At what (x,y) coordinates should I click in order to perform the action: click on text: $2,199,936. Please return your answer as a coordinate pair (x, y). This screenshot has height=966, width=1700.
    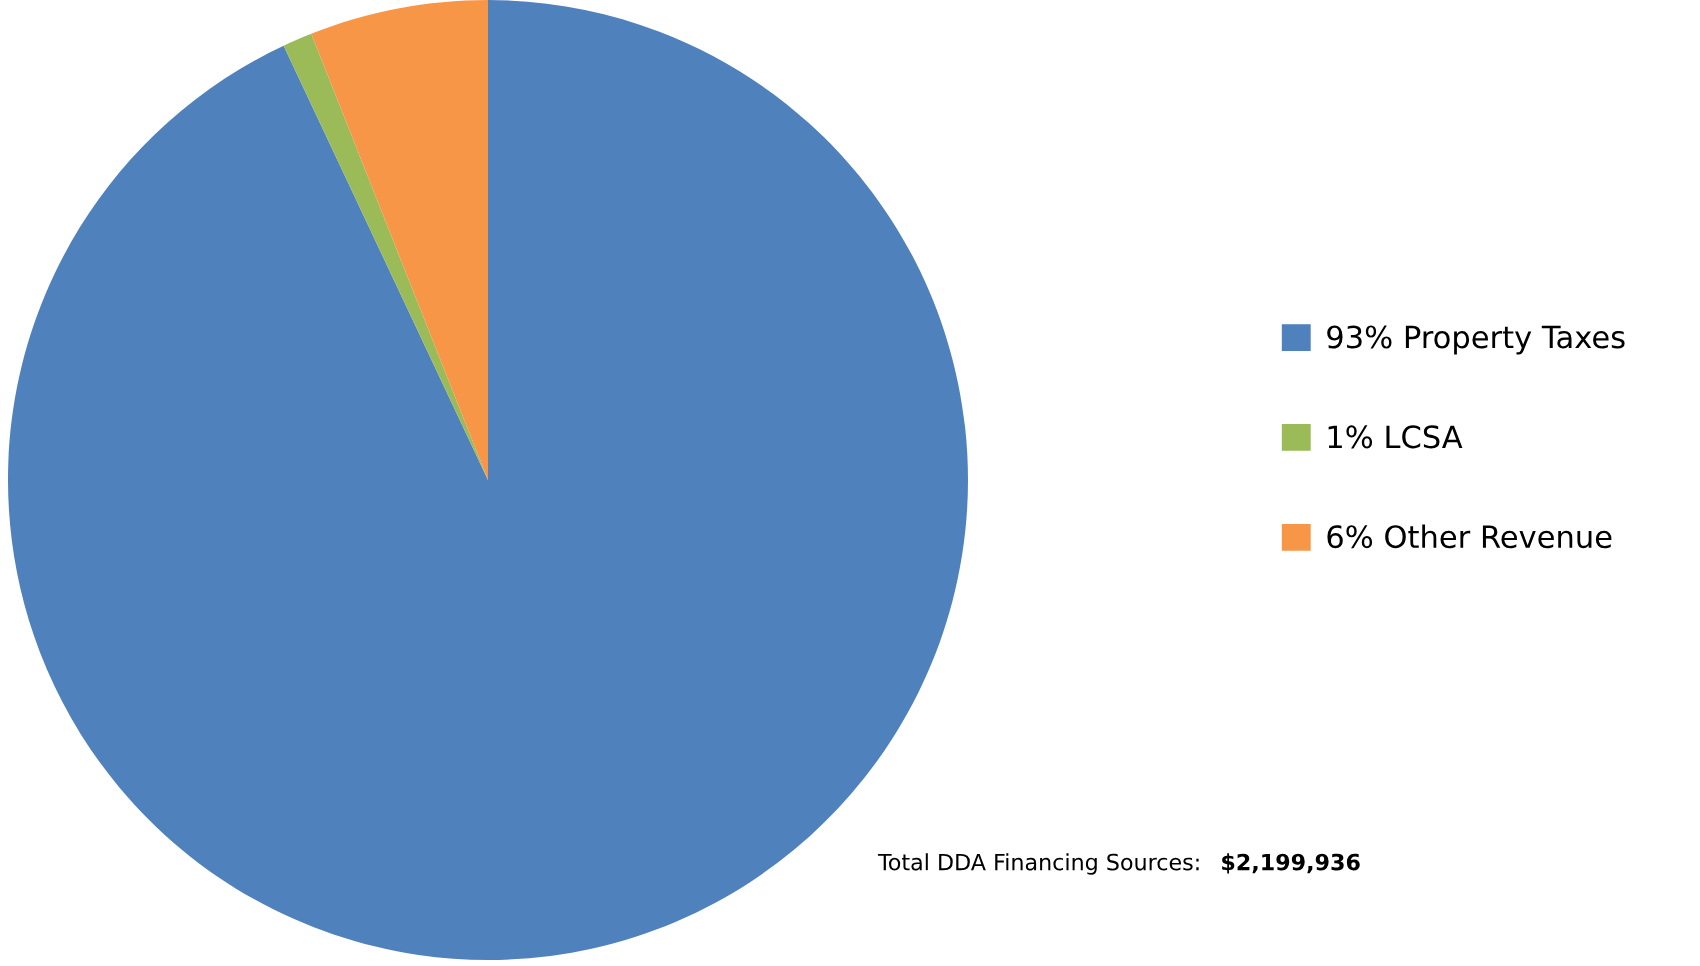
    Looking at the image, I should click on (1291, 863).